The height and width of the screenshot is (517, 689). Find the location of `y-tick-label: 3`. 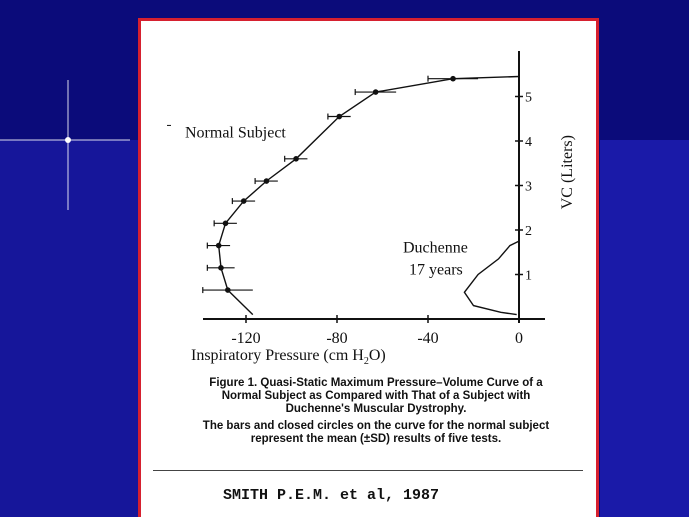

y-tick-label: 3 is located at coordinates (528, 187).